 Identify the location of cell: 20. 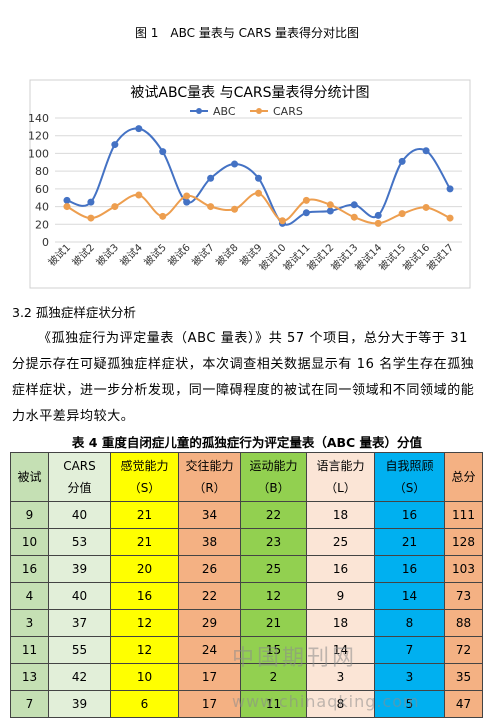
(144, 569).